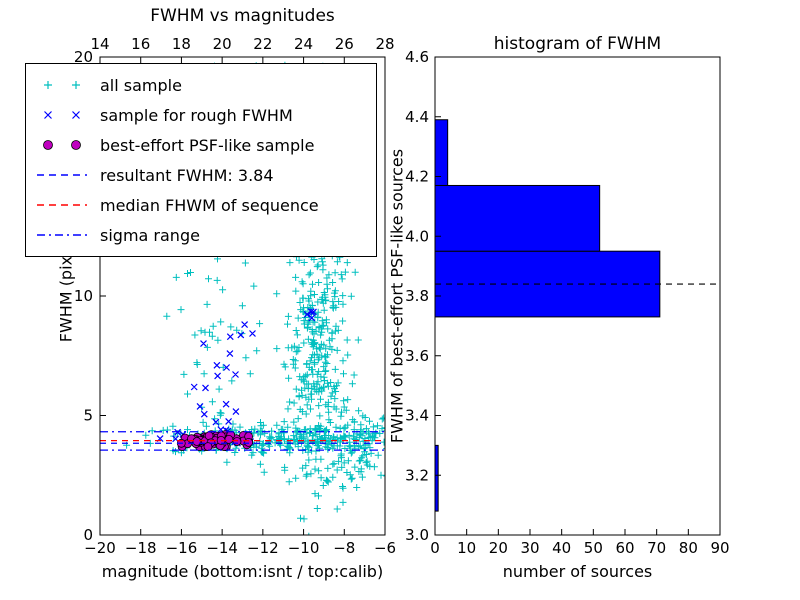 This screenshot has height=600, width=800. I want to click on svg-text: 22, so click(262, 44).